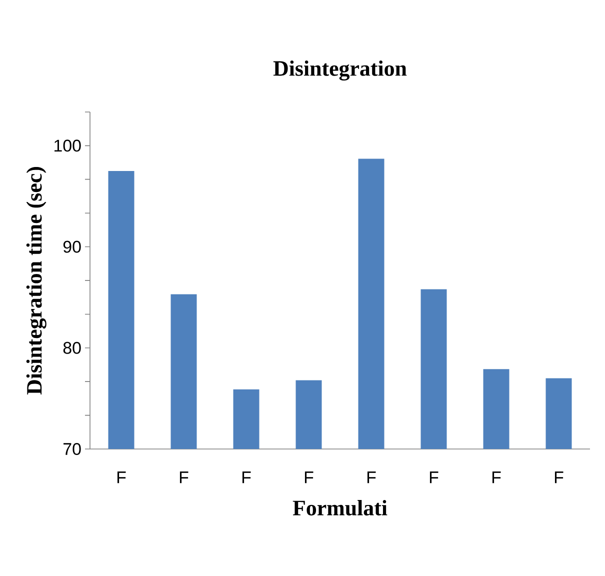 The width and height of the screenshot is (605, 576). Describe the element at coordinates (340, 70) in the screenshot. I see `chart-title: Disintegration` at that location.